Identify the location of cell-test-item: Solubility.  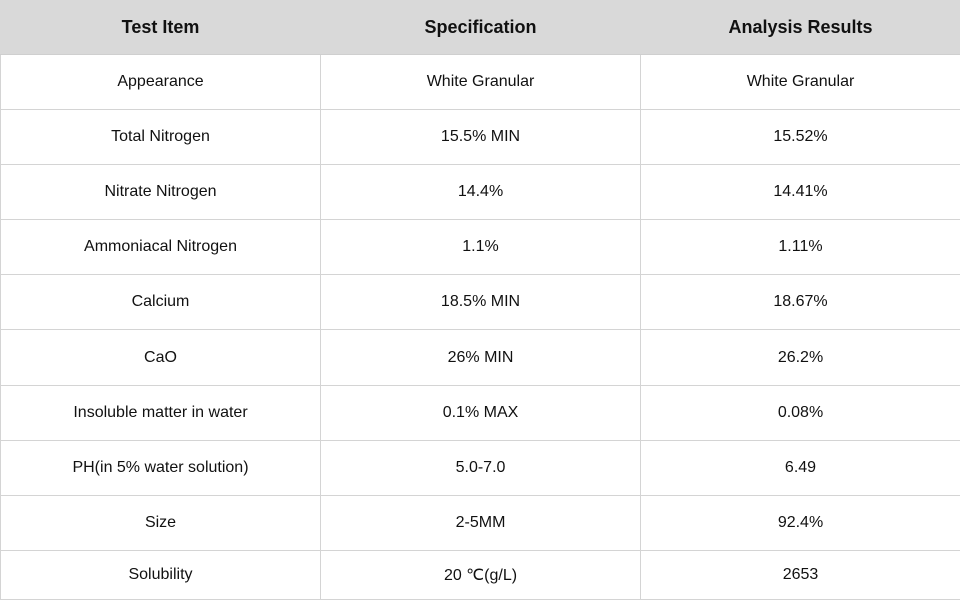
(160, 574).